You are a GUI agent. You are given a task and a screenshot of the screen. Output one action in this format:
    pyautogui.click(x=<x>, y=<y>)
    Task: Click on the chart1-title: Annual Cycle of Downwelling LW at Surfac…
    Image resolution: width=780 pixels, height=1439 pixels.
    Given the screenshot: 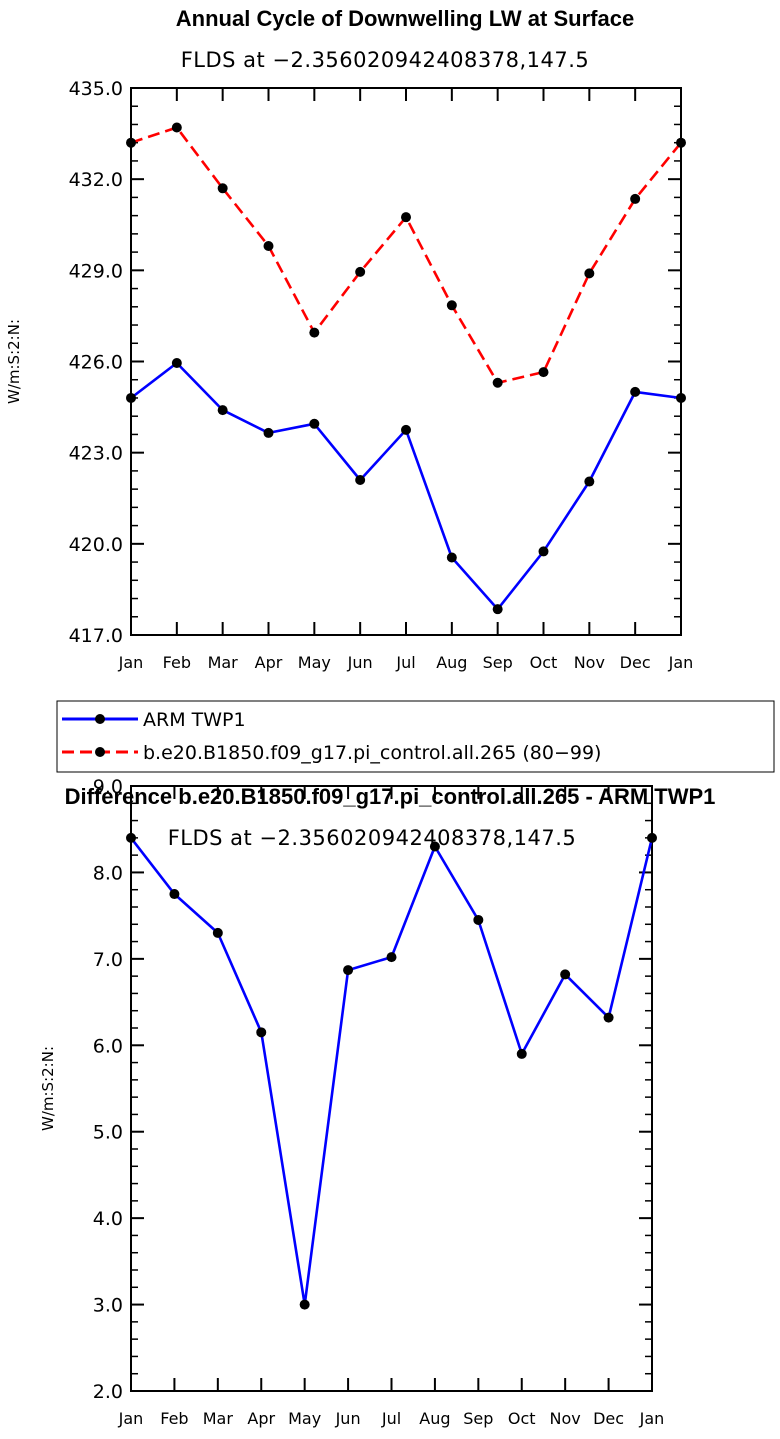 What is the action you would take?
    pyautogui.click(x=405, y=18)
    